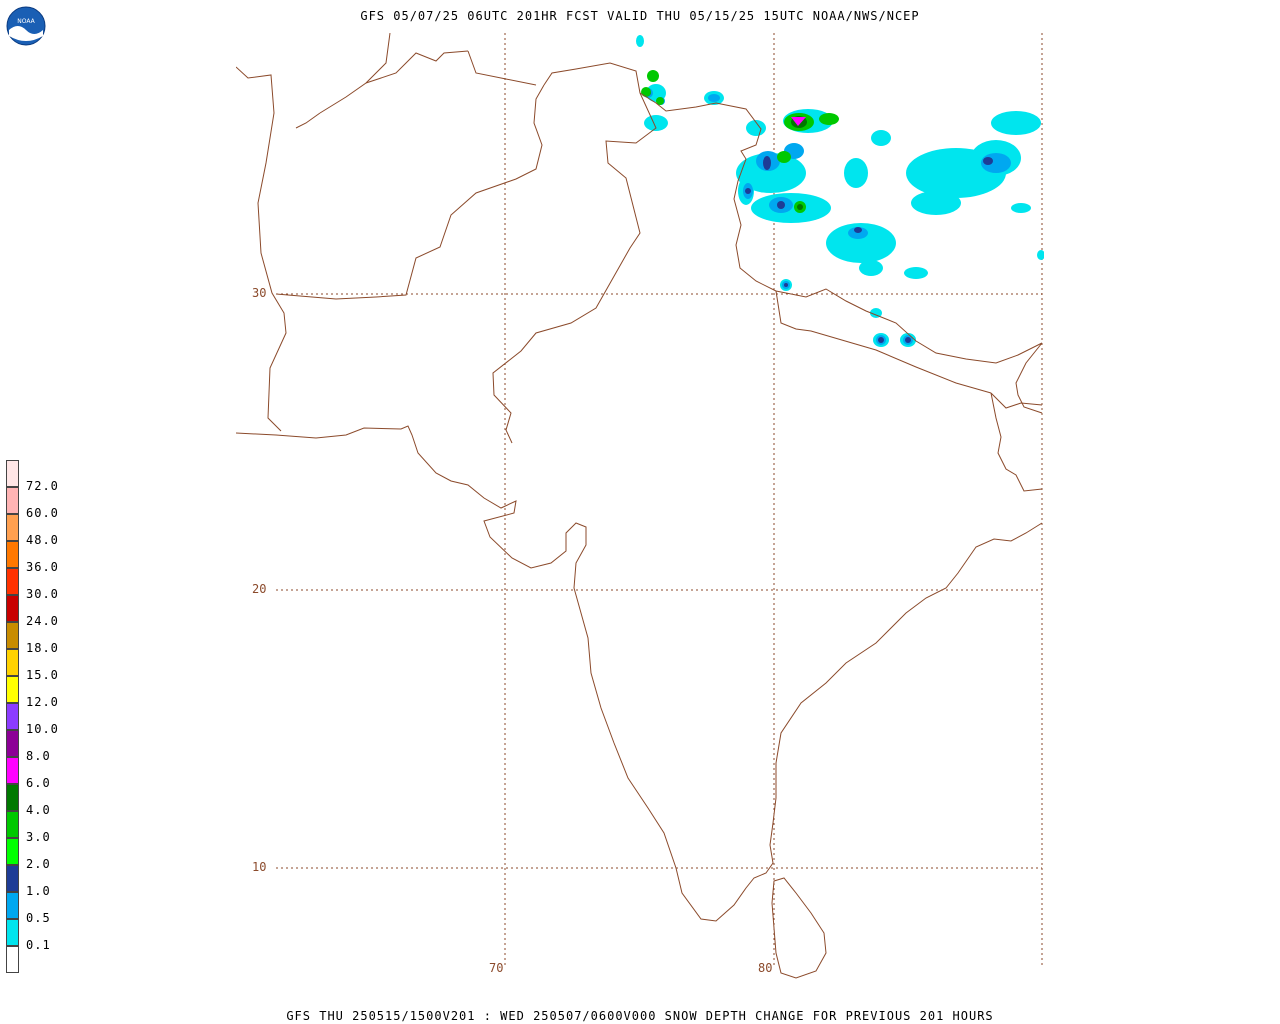 Image resolution: width=1280 pixels, height=1024 pixels. I want to click on legend-label: 30.0, so click(42, 594).